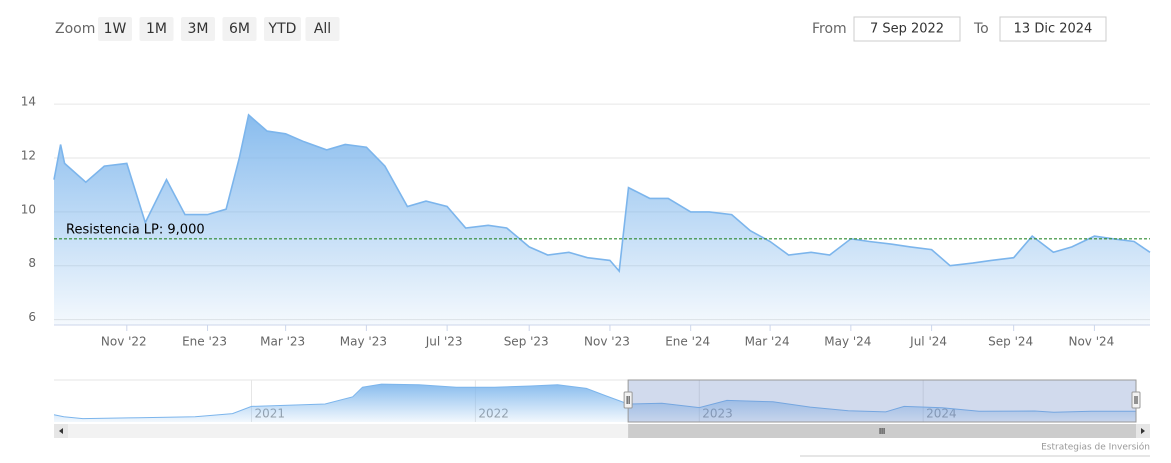 This screenshot has height=463, width=1171. Describe the element at coordinates (928, 342) in the screenshot. I see `x-tick-label: Jul '24` at that location.